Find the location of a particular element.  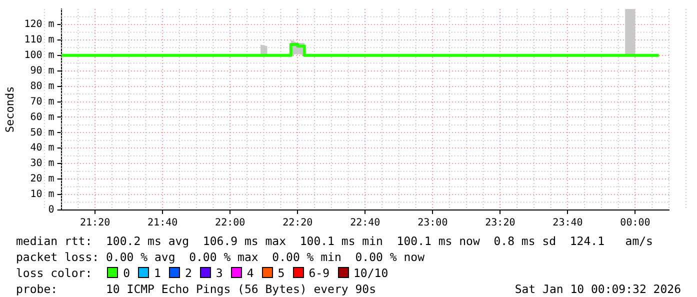

legend-label: 0 is located at coordinates (126, 273).